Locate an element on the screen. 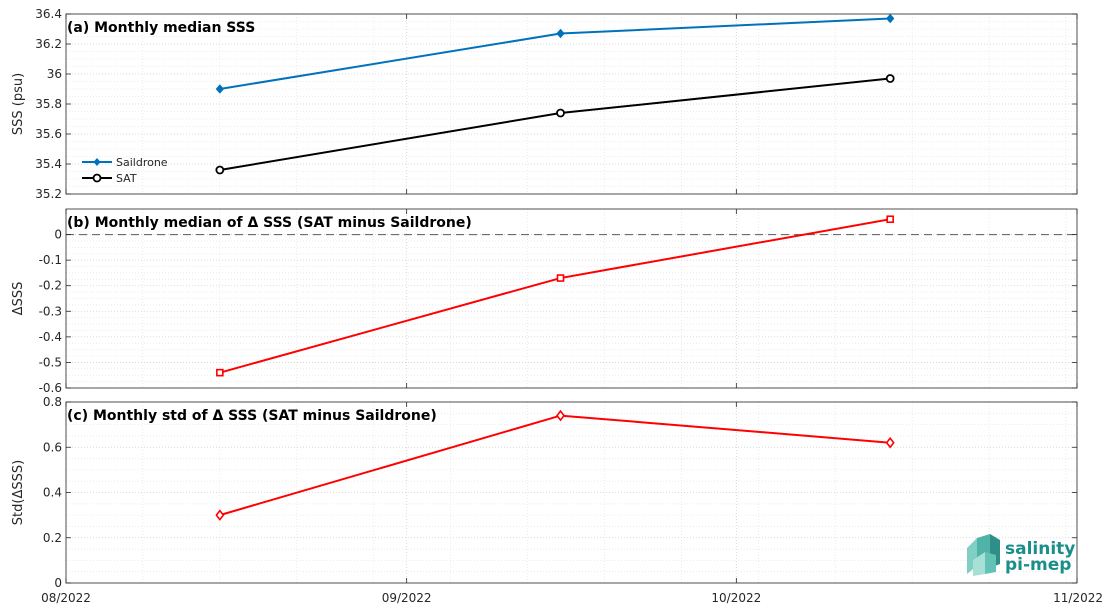  salinity-pi-mep-logo: salinity pi-mep is located at coordinates (1021, 555).